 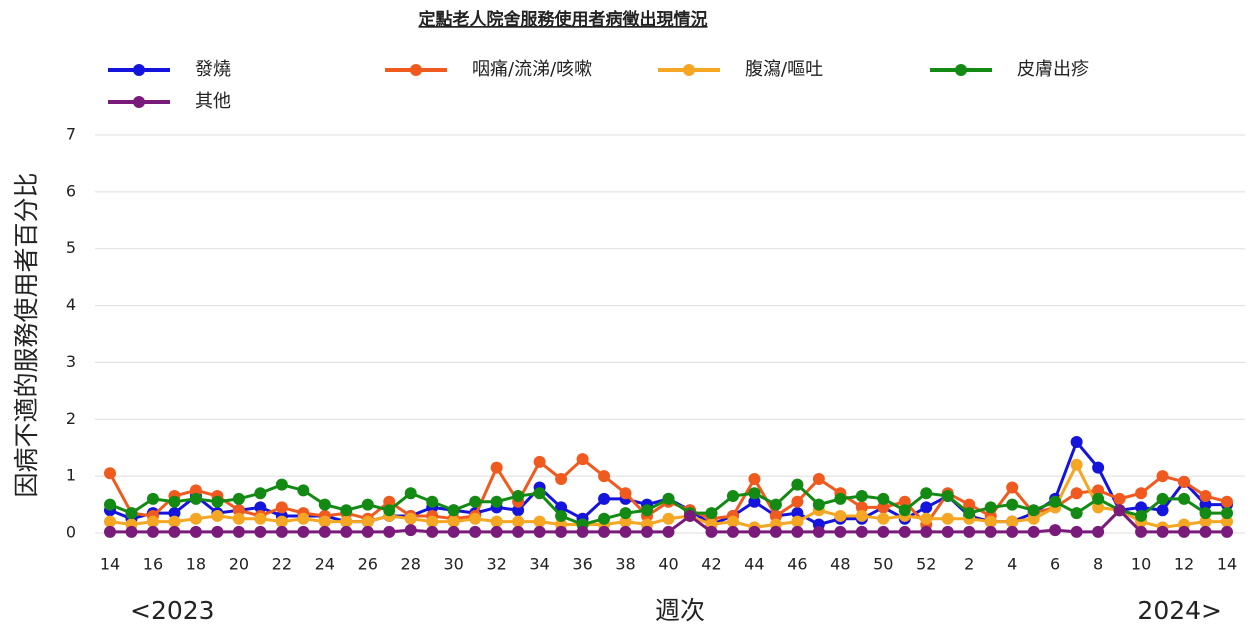 What do you see at coordinates (213, 101) in the screenshot?
I see `legend-label: 其他` at bounding box center [213, 101].